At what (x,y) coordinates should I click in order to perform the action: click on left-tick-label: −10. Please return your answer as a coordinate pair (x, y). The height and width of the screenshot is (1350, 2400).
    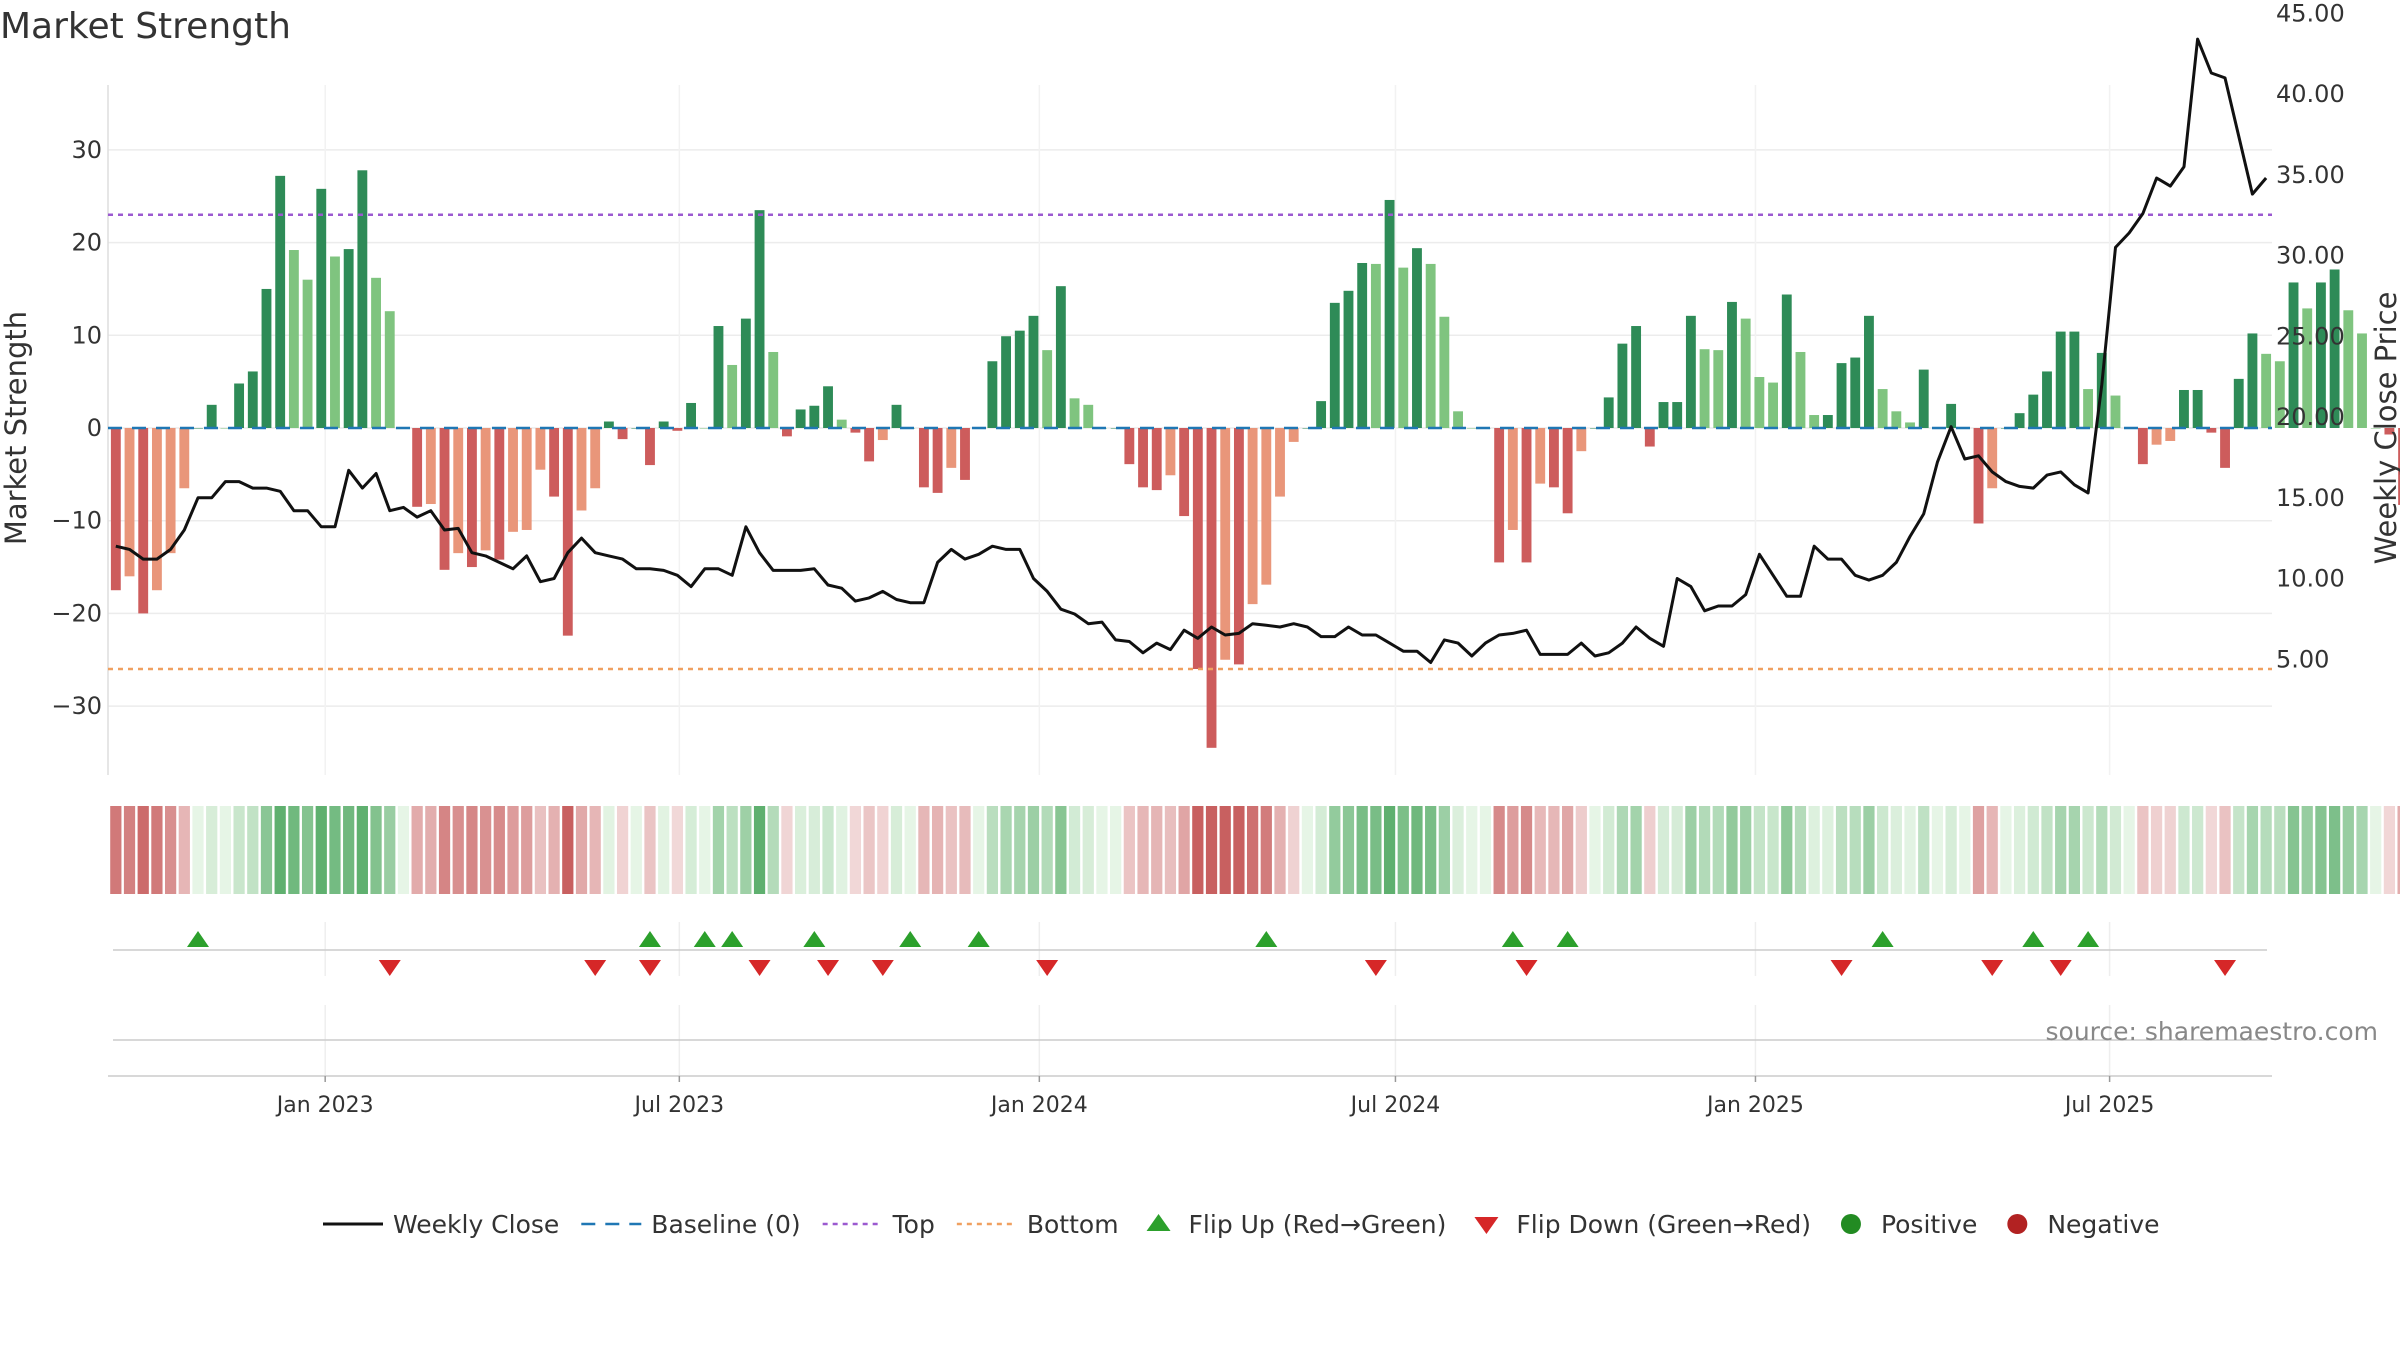
    Looking at the image, I should click on (76, 521).